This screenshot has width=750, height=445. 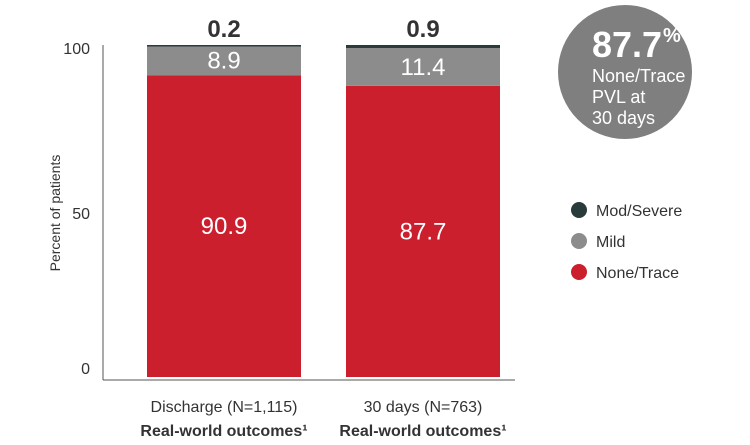 I want to click on data-label-mod-severe: 0.9, so click(x=422, y=29).